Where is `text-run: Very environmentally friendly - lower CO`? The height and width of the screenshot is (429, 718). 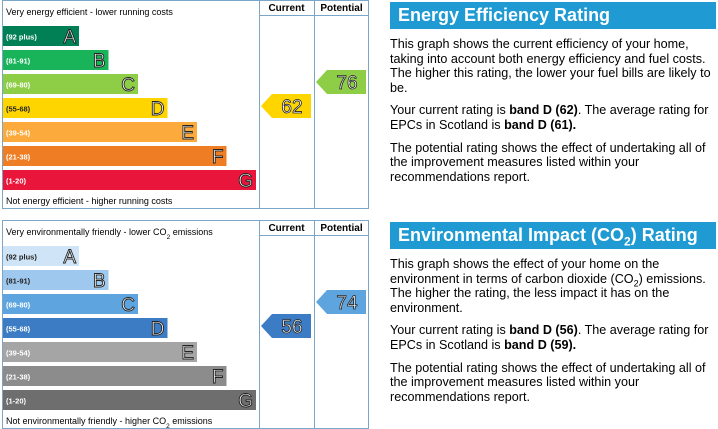
text-run: Very environmentally friendly - lower CO is located at coordinates (86, 232).